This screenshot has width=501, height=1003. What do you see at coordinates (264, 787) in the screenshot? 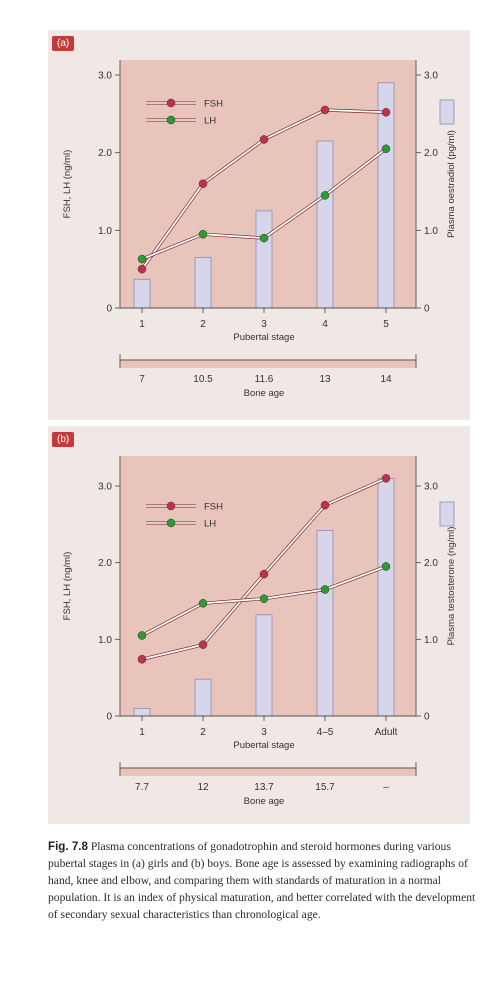
I see `bone-age-label: 13.7` at bounding box center [264, 787].